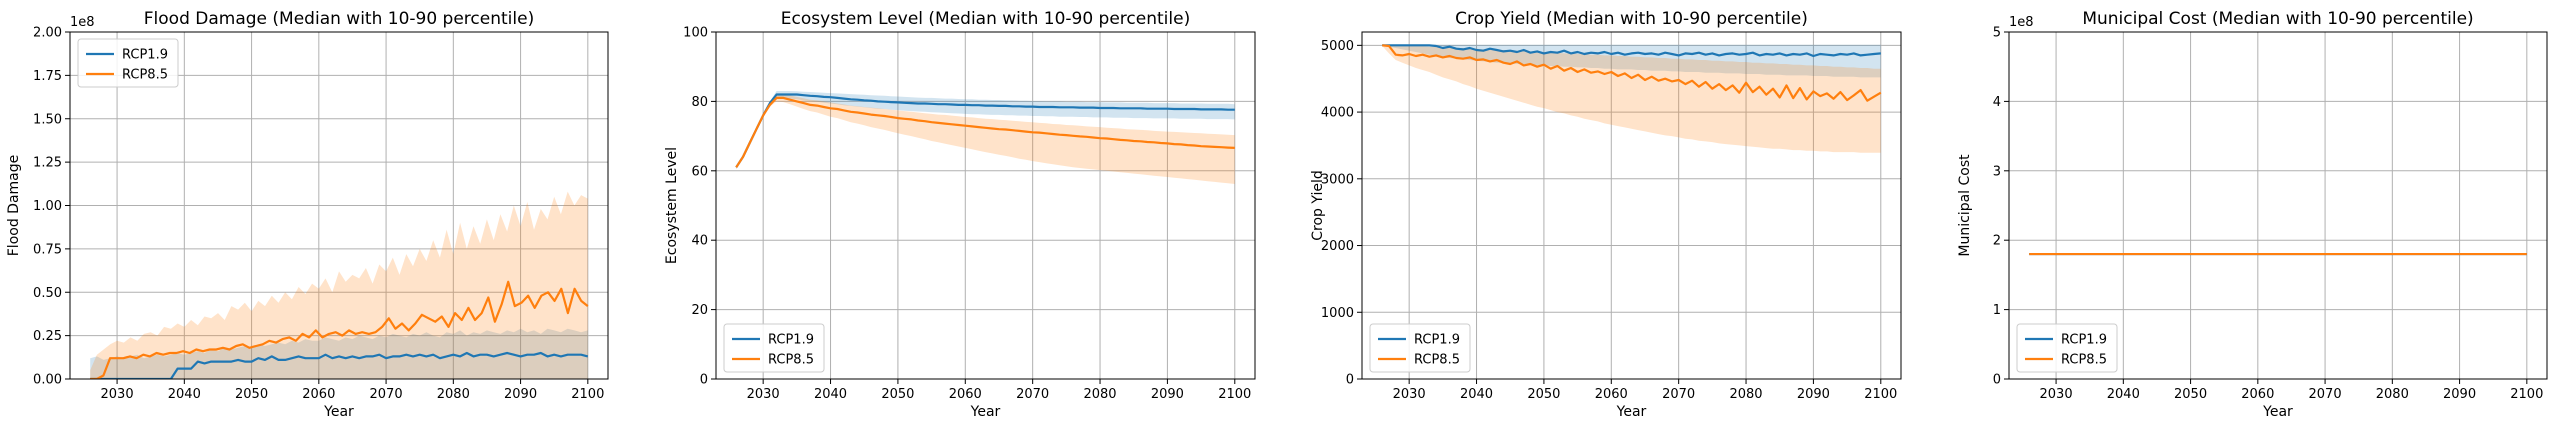 Image resolution: width=2560 pixels, height=432 pixels. What do you see at coordinates (1318, 205) in the screenshot?
I see `y-axis-label: Crop Yield` at bounding box center [1318, 205].